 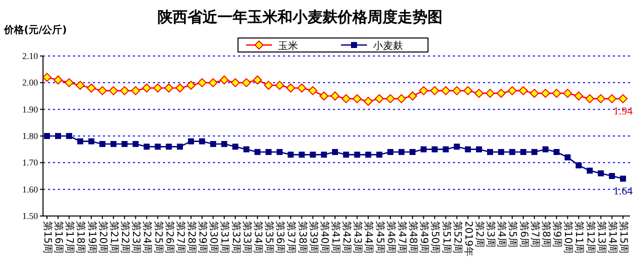 I want to click on x-tick-label: 第26周, so click(x=169, y=237).